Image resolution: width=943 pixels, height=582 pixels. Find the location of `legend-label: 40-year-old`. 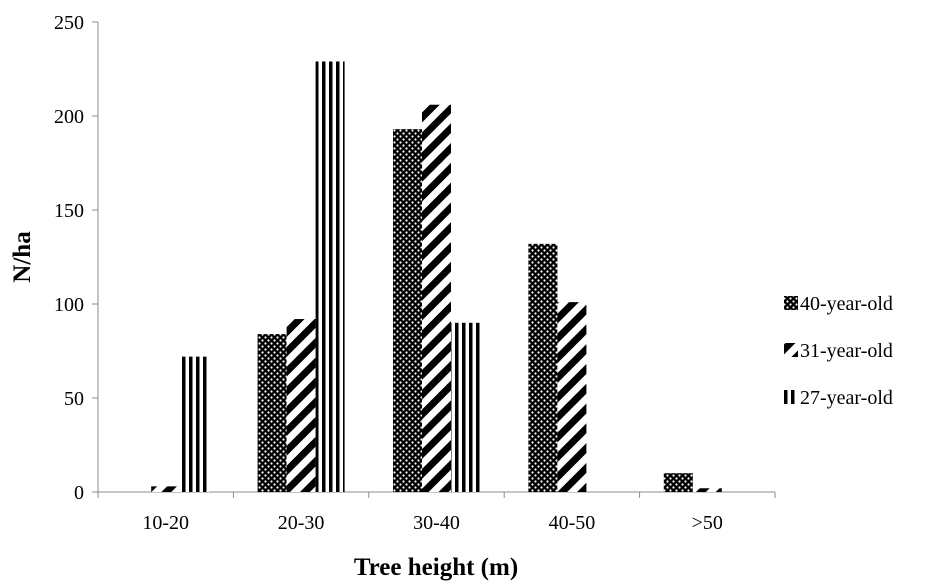

legend-label: 40-year-old is located at coordinates (846, 304).